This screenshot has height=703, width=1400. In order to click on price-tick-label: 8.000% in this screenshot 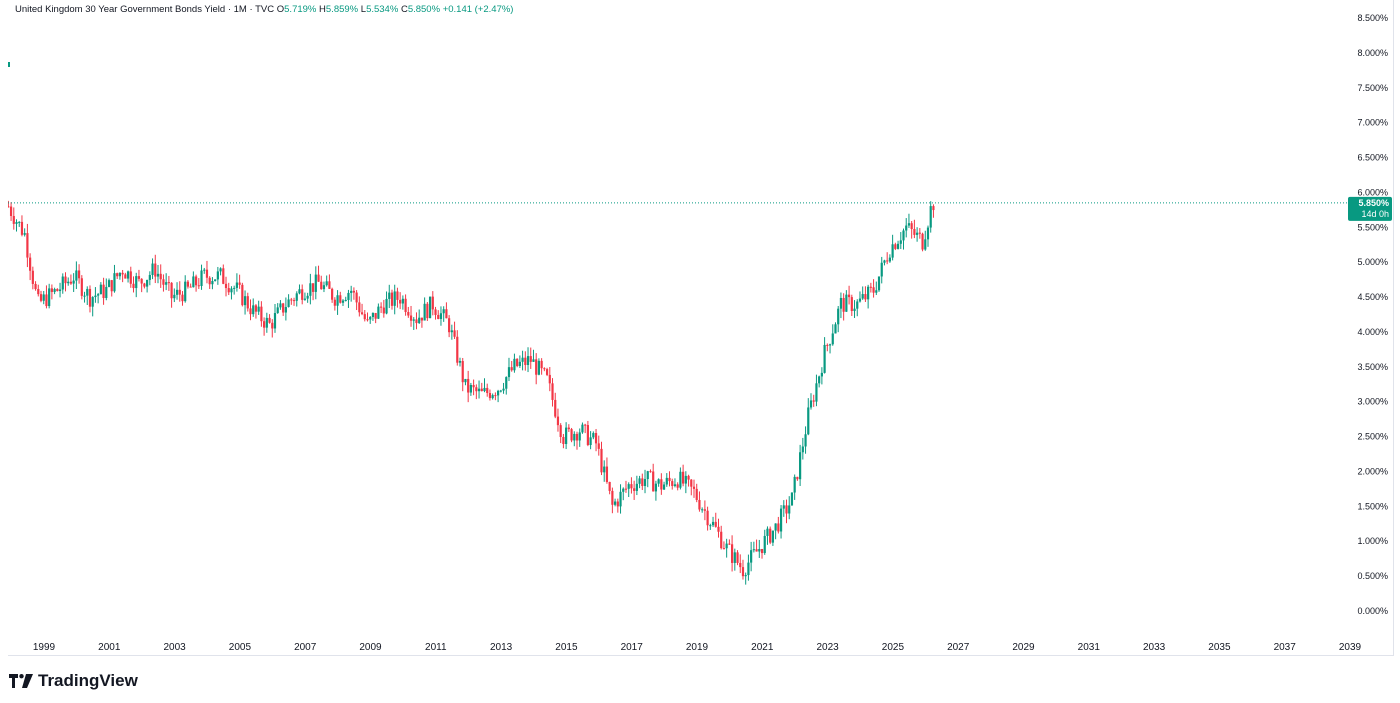, I will do `click(1372, 53)`.